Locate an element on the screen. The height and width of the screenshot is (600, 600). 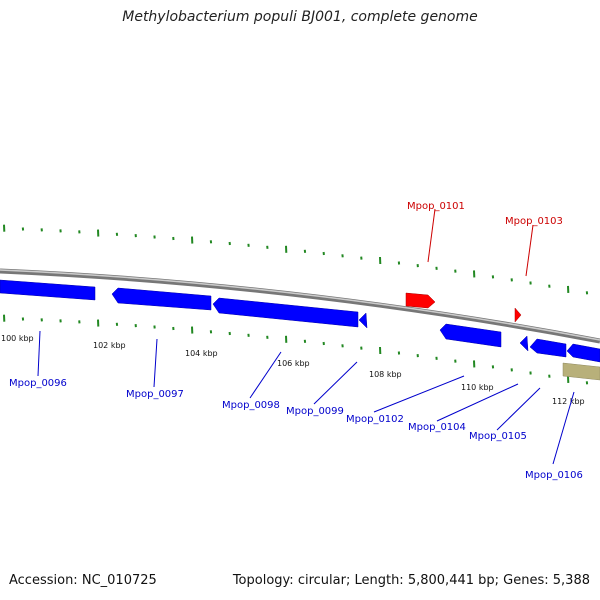
gene-label-mpop-0102: Mpop_0102 is located at coordinates (375, 419).